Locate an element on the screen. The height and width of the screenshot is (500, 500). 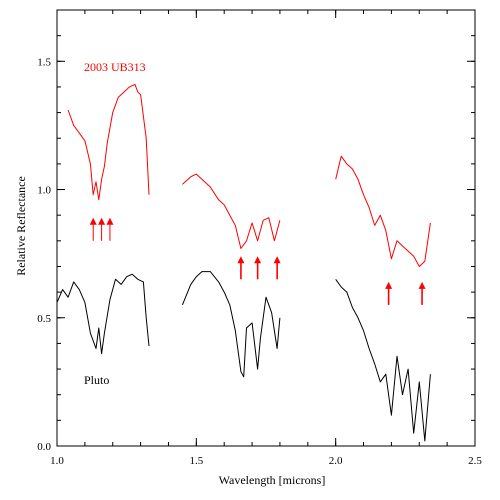
y-tick-label: 1.5 is located at coordinates (44, 62).